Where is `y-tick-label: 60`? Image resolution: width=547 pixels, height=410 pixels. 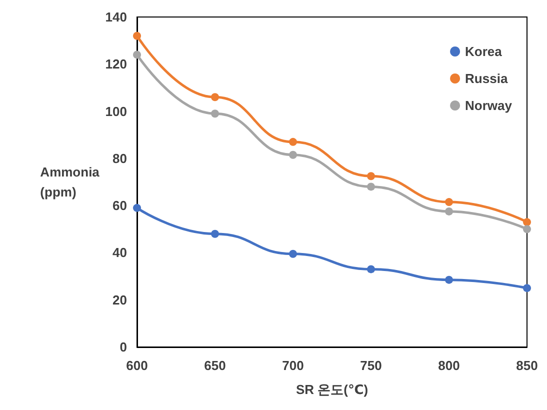
y-tick-label: 60 is located at coordinates (119, 206).